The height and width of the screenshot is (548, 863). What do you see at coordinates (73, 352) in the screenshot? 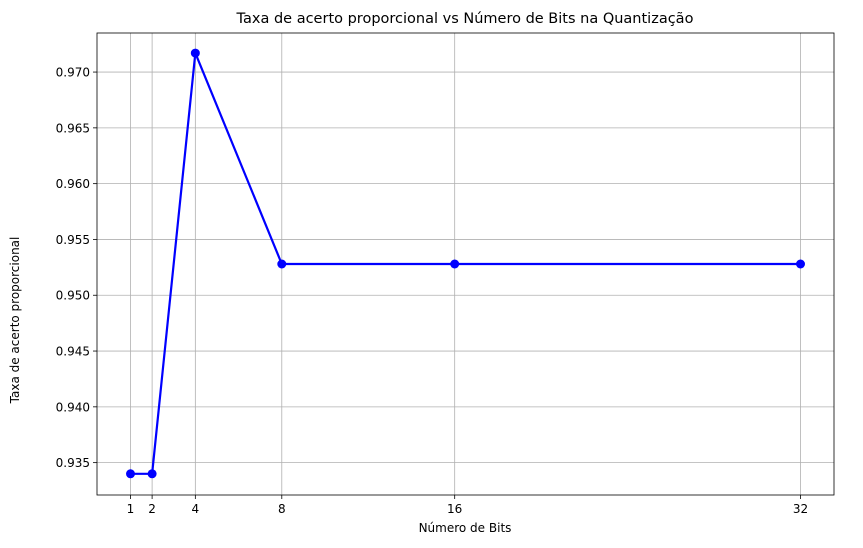
I see `y-tick-label: 0.945` at bounding box center [73, 352].